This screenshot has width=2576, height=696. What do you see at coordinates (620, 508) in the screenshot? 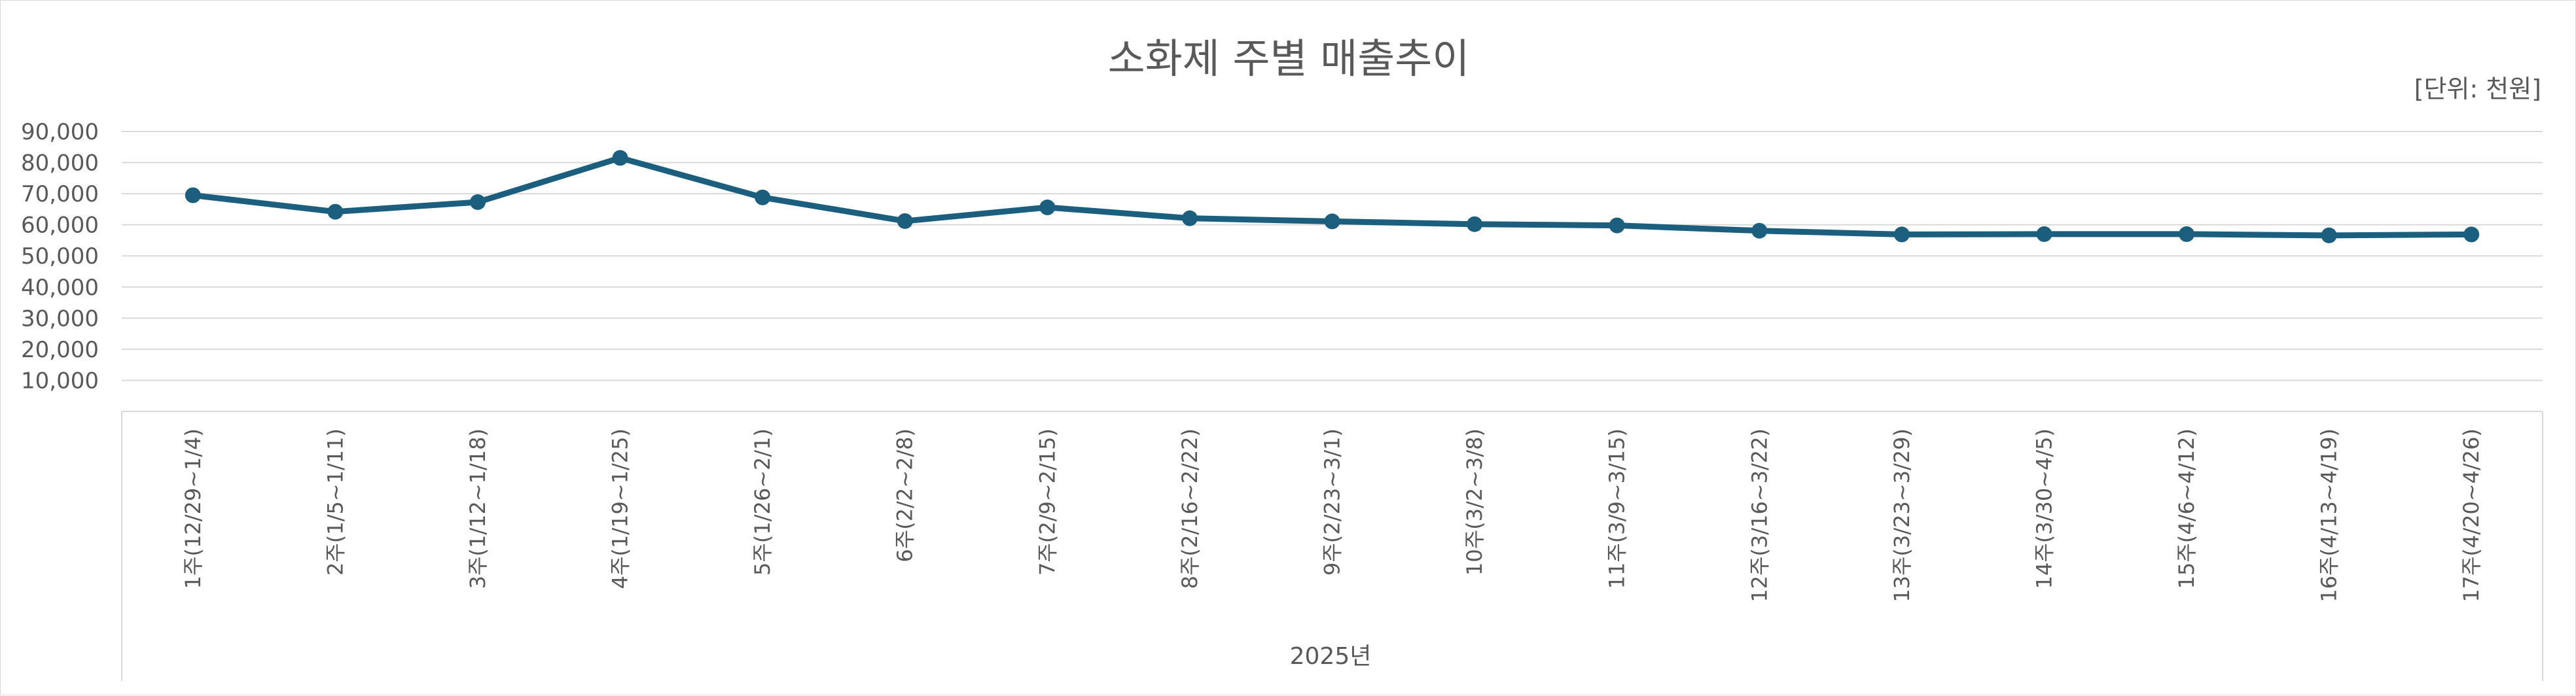
I see `x-tick-label: 4주(1/19~1/25)` at bounding box center [620, 508].